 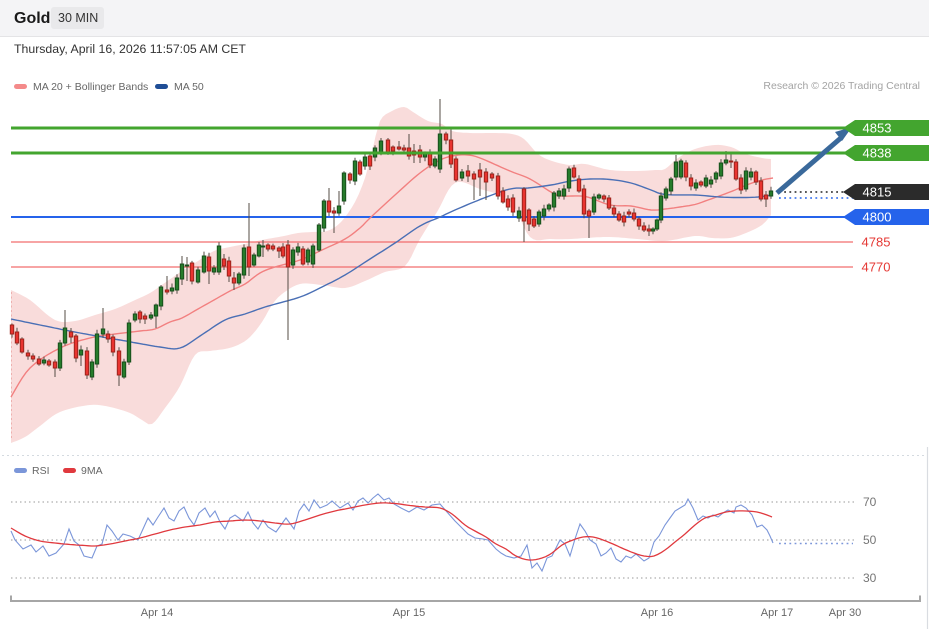 I want to click on svg-text: 70, so click(x=870, y=502).